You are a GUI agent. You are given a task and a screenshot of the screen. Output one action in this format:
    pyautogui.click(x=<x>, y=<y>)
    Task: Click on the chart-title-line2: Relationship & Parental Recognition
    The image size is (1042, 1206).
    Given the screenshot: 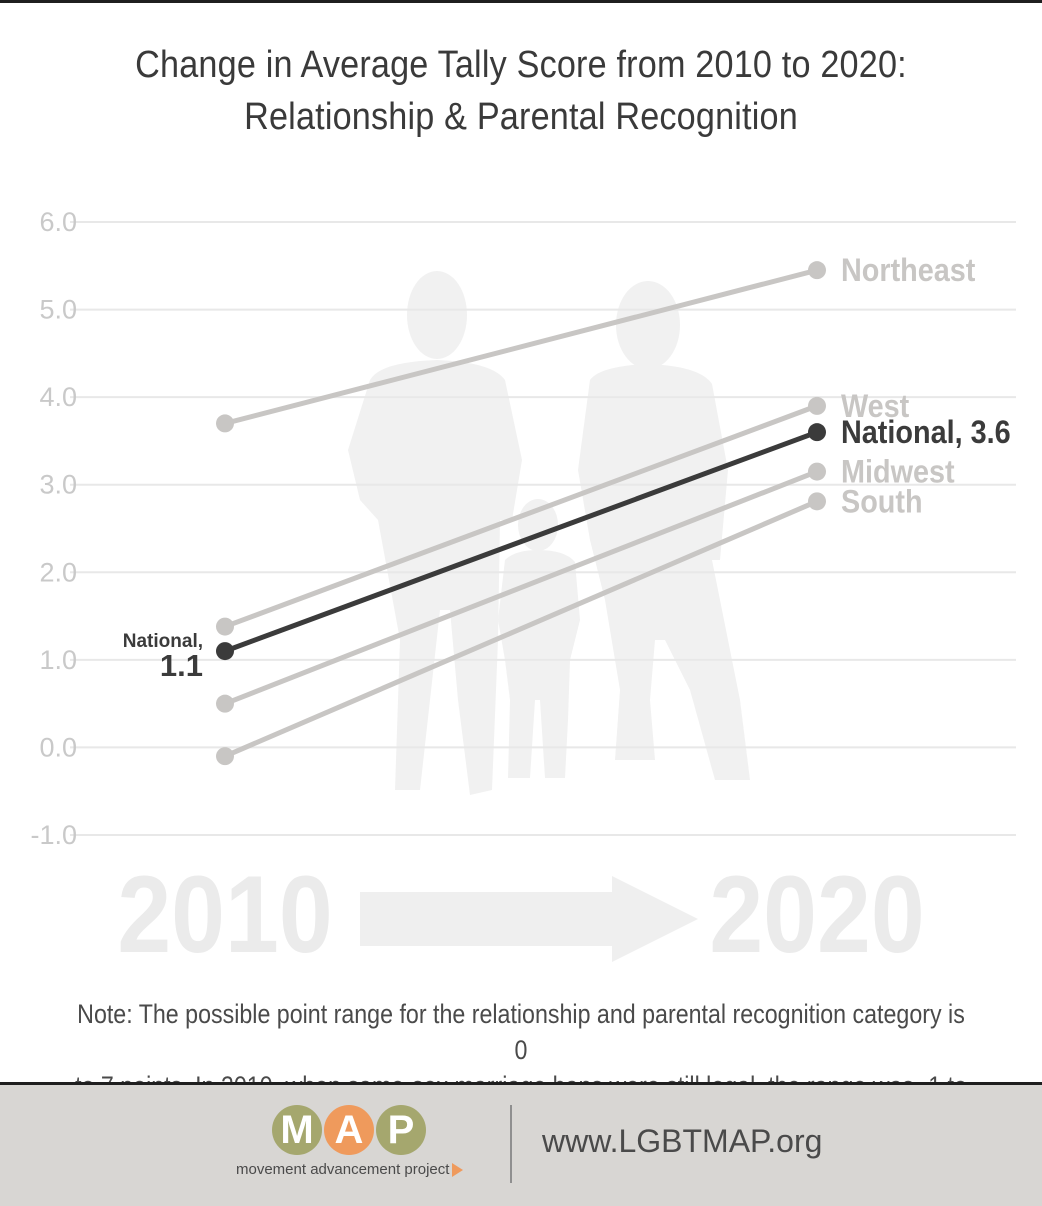 What is the action you would take?
    pyautogui.click(x=521, y=117)
    